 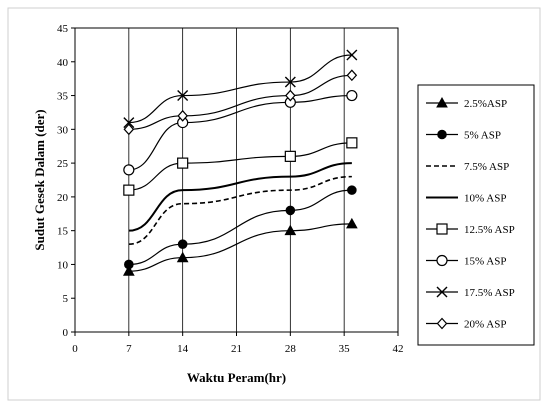 I want to click on y-tick-label: 0, so click(x=66, y=333).